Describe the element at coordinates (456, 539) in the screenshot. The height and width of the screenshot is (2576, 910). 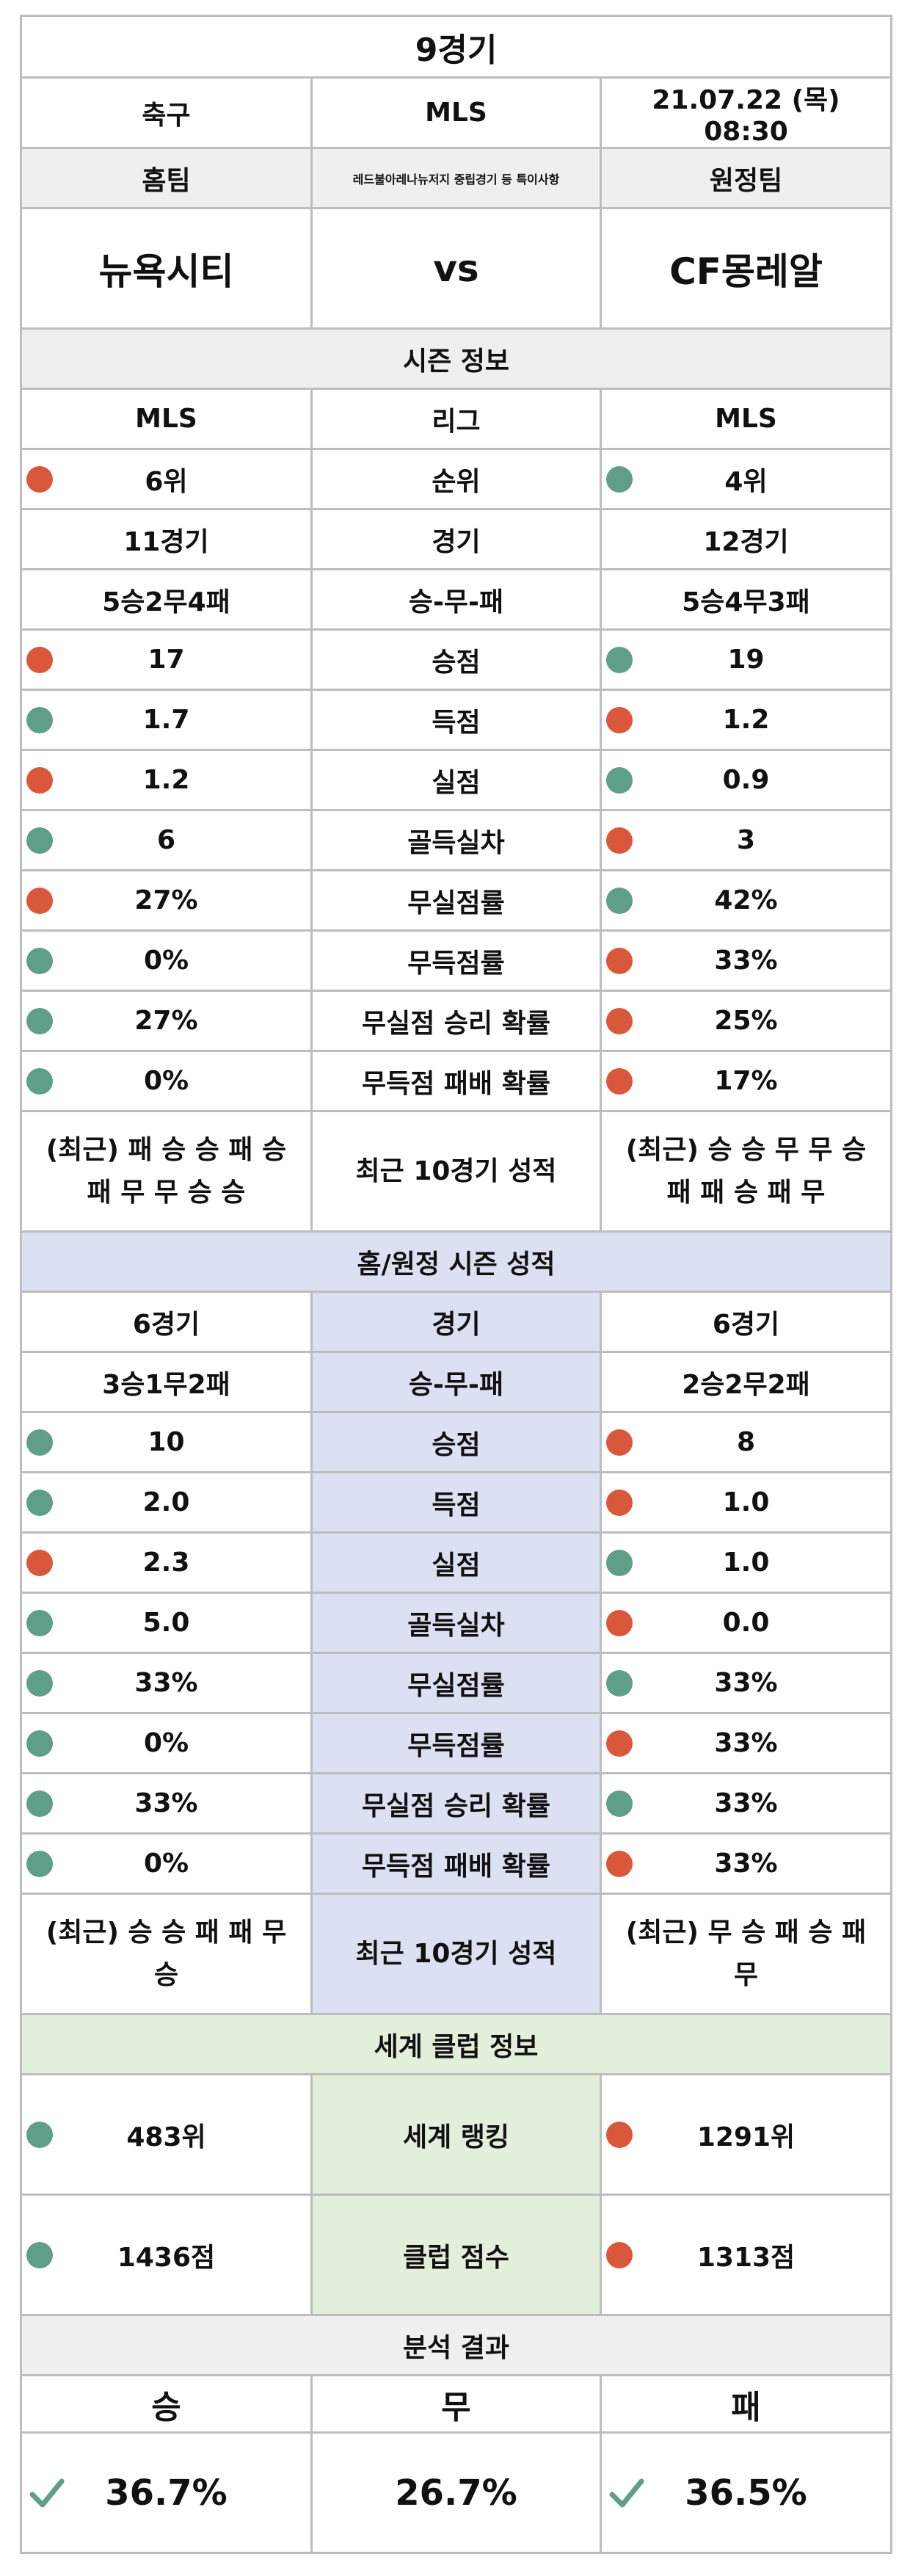
I see `stat-label: 경기` at that location.